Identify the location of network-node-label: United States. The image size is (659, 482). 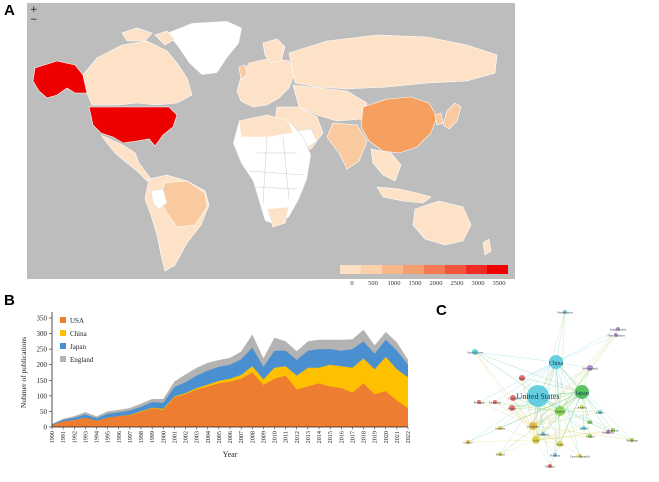
(538, 396).